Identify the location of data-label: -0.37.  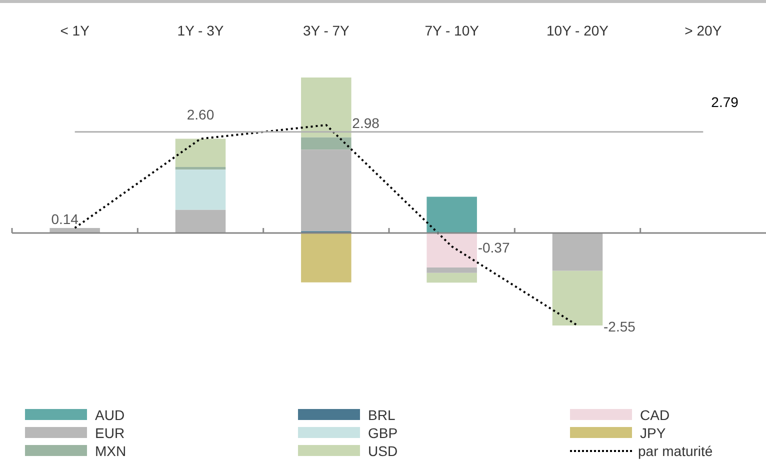
(494, 247).